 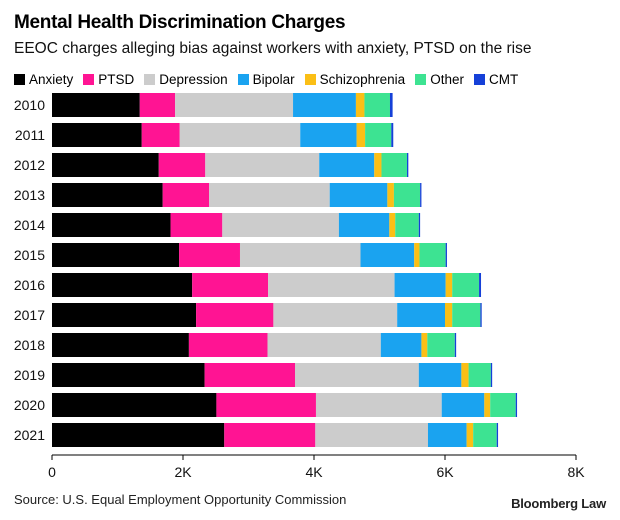 I want to click on x-axis-tick-label: 0, so click(x=52, y=472).